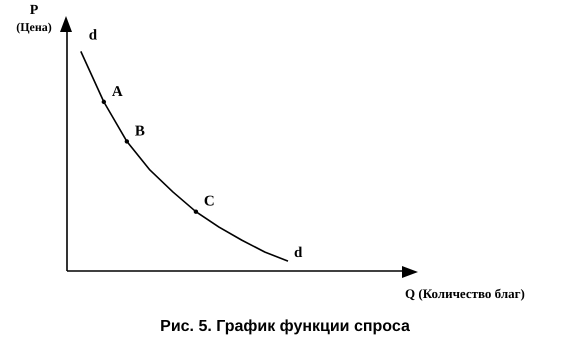 This screenshot has width=570, height=363. What do you see at coordinates (117, 92) in the screenshot?
I see `annotation: A` at bounding box center [117, 92].